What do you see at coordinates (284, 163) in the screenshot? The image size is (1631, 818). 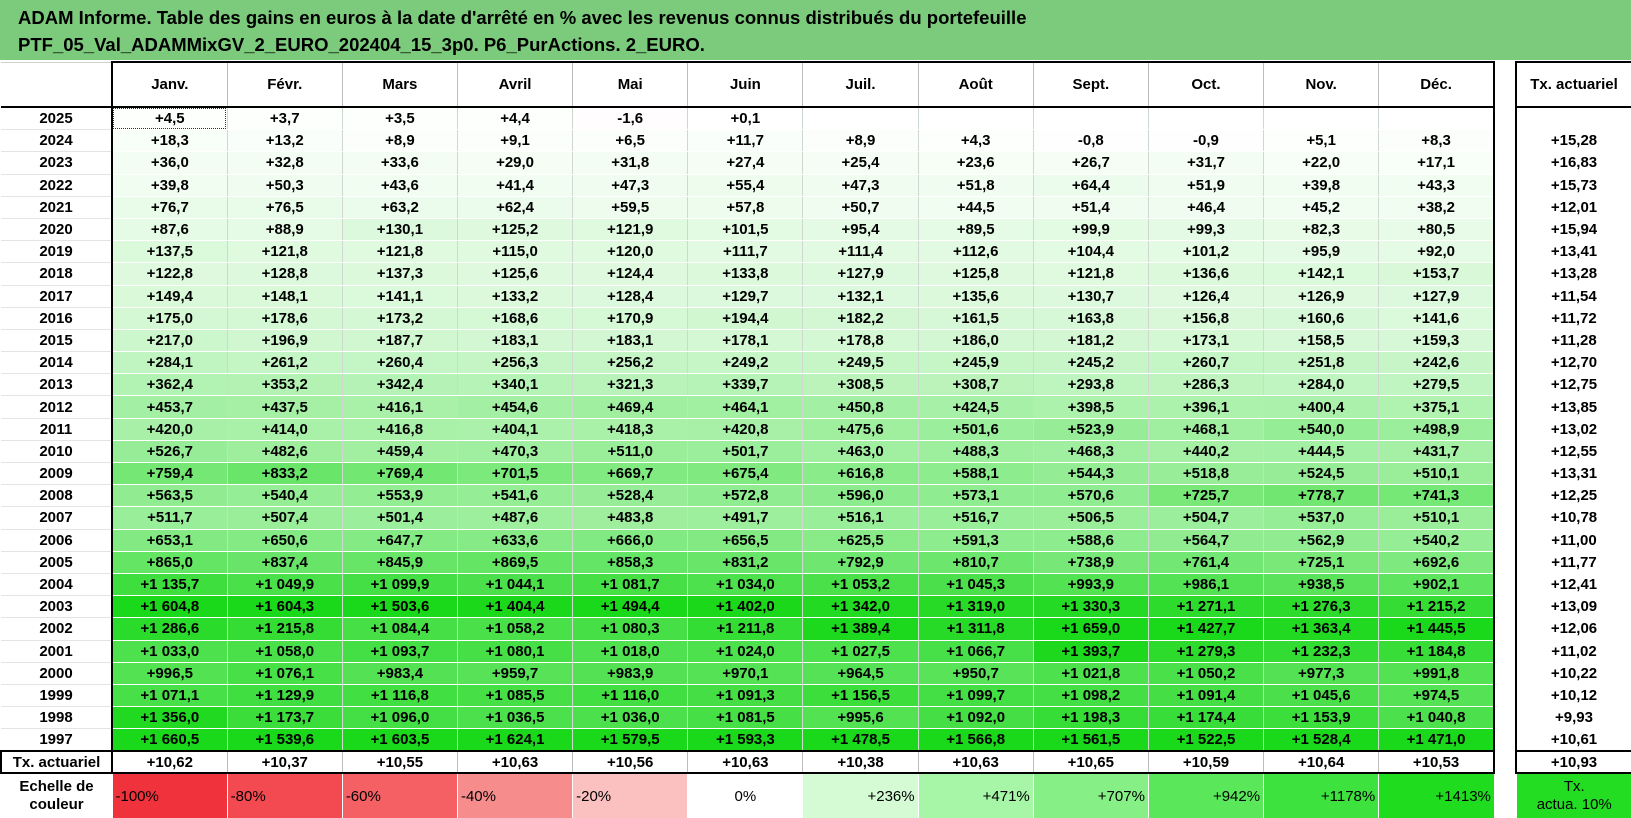 I see `gain-cell: +32,8` at bounding box center [284, 163].